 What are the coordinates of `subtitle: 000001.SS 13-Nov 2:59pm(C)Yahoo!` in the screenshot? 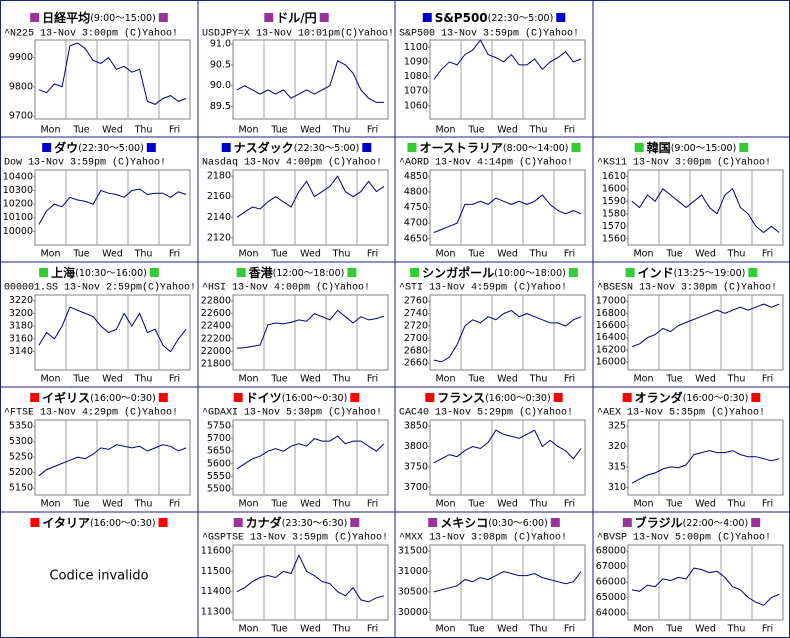 It's located at (100, 288).